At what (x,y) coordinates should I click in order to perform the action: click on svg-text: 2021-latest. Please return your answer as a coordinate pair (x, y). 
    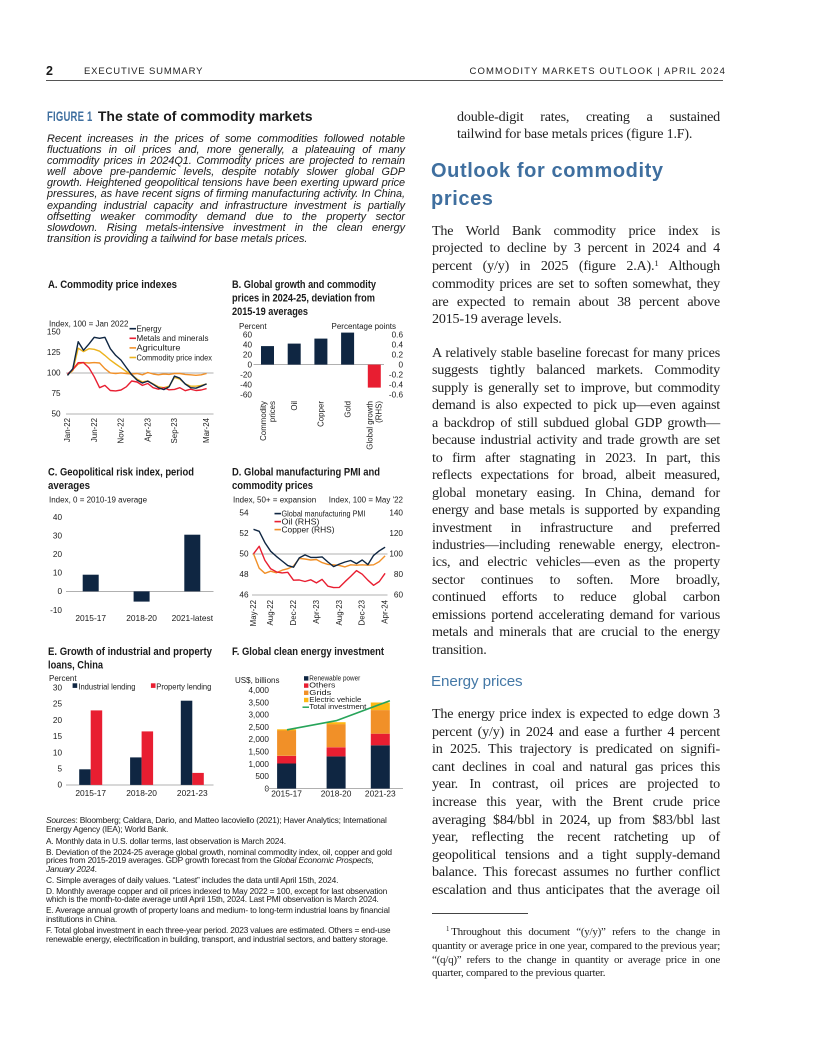
    Looking at the image, I should click on (193, 618).